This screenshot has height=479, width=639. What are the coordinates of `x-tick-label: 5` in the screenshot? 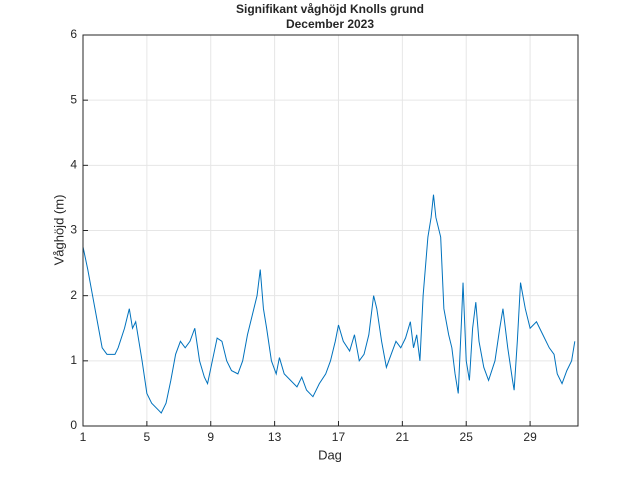 It's located at (147, 437).